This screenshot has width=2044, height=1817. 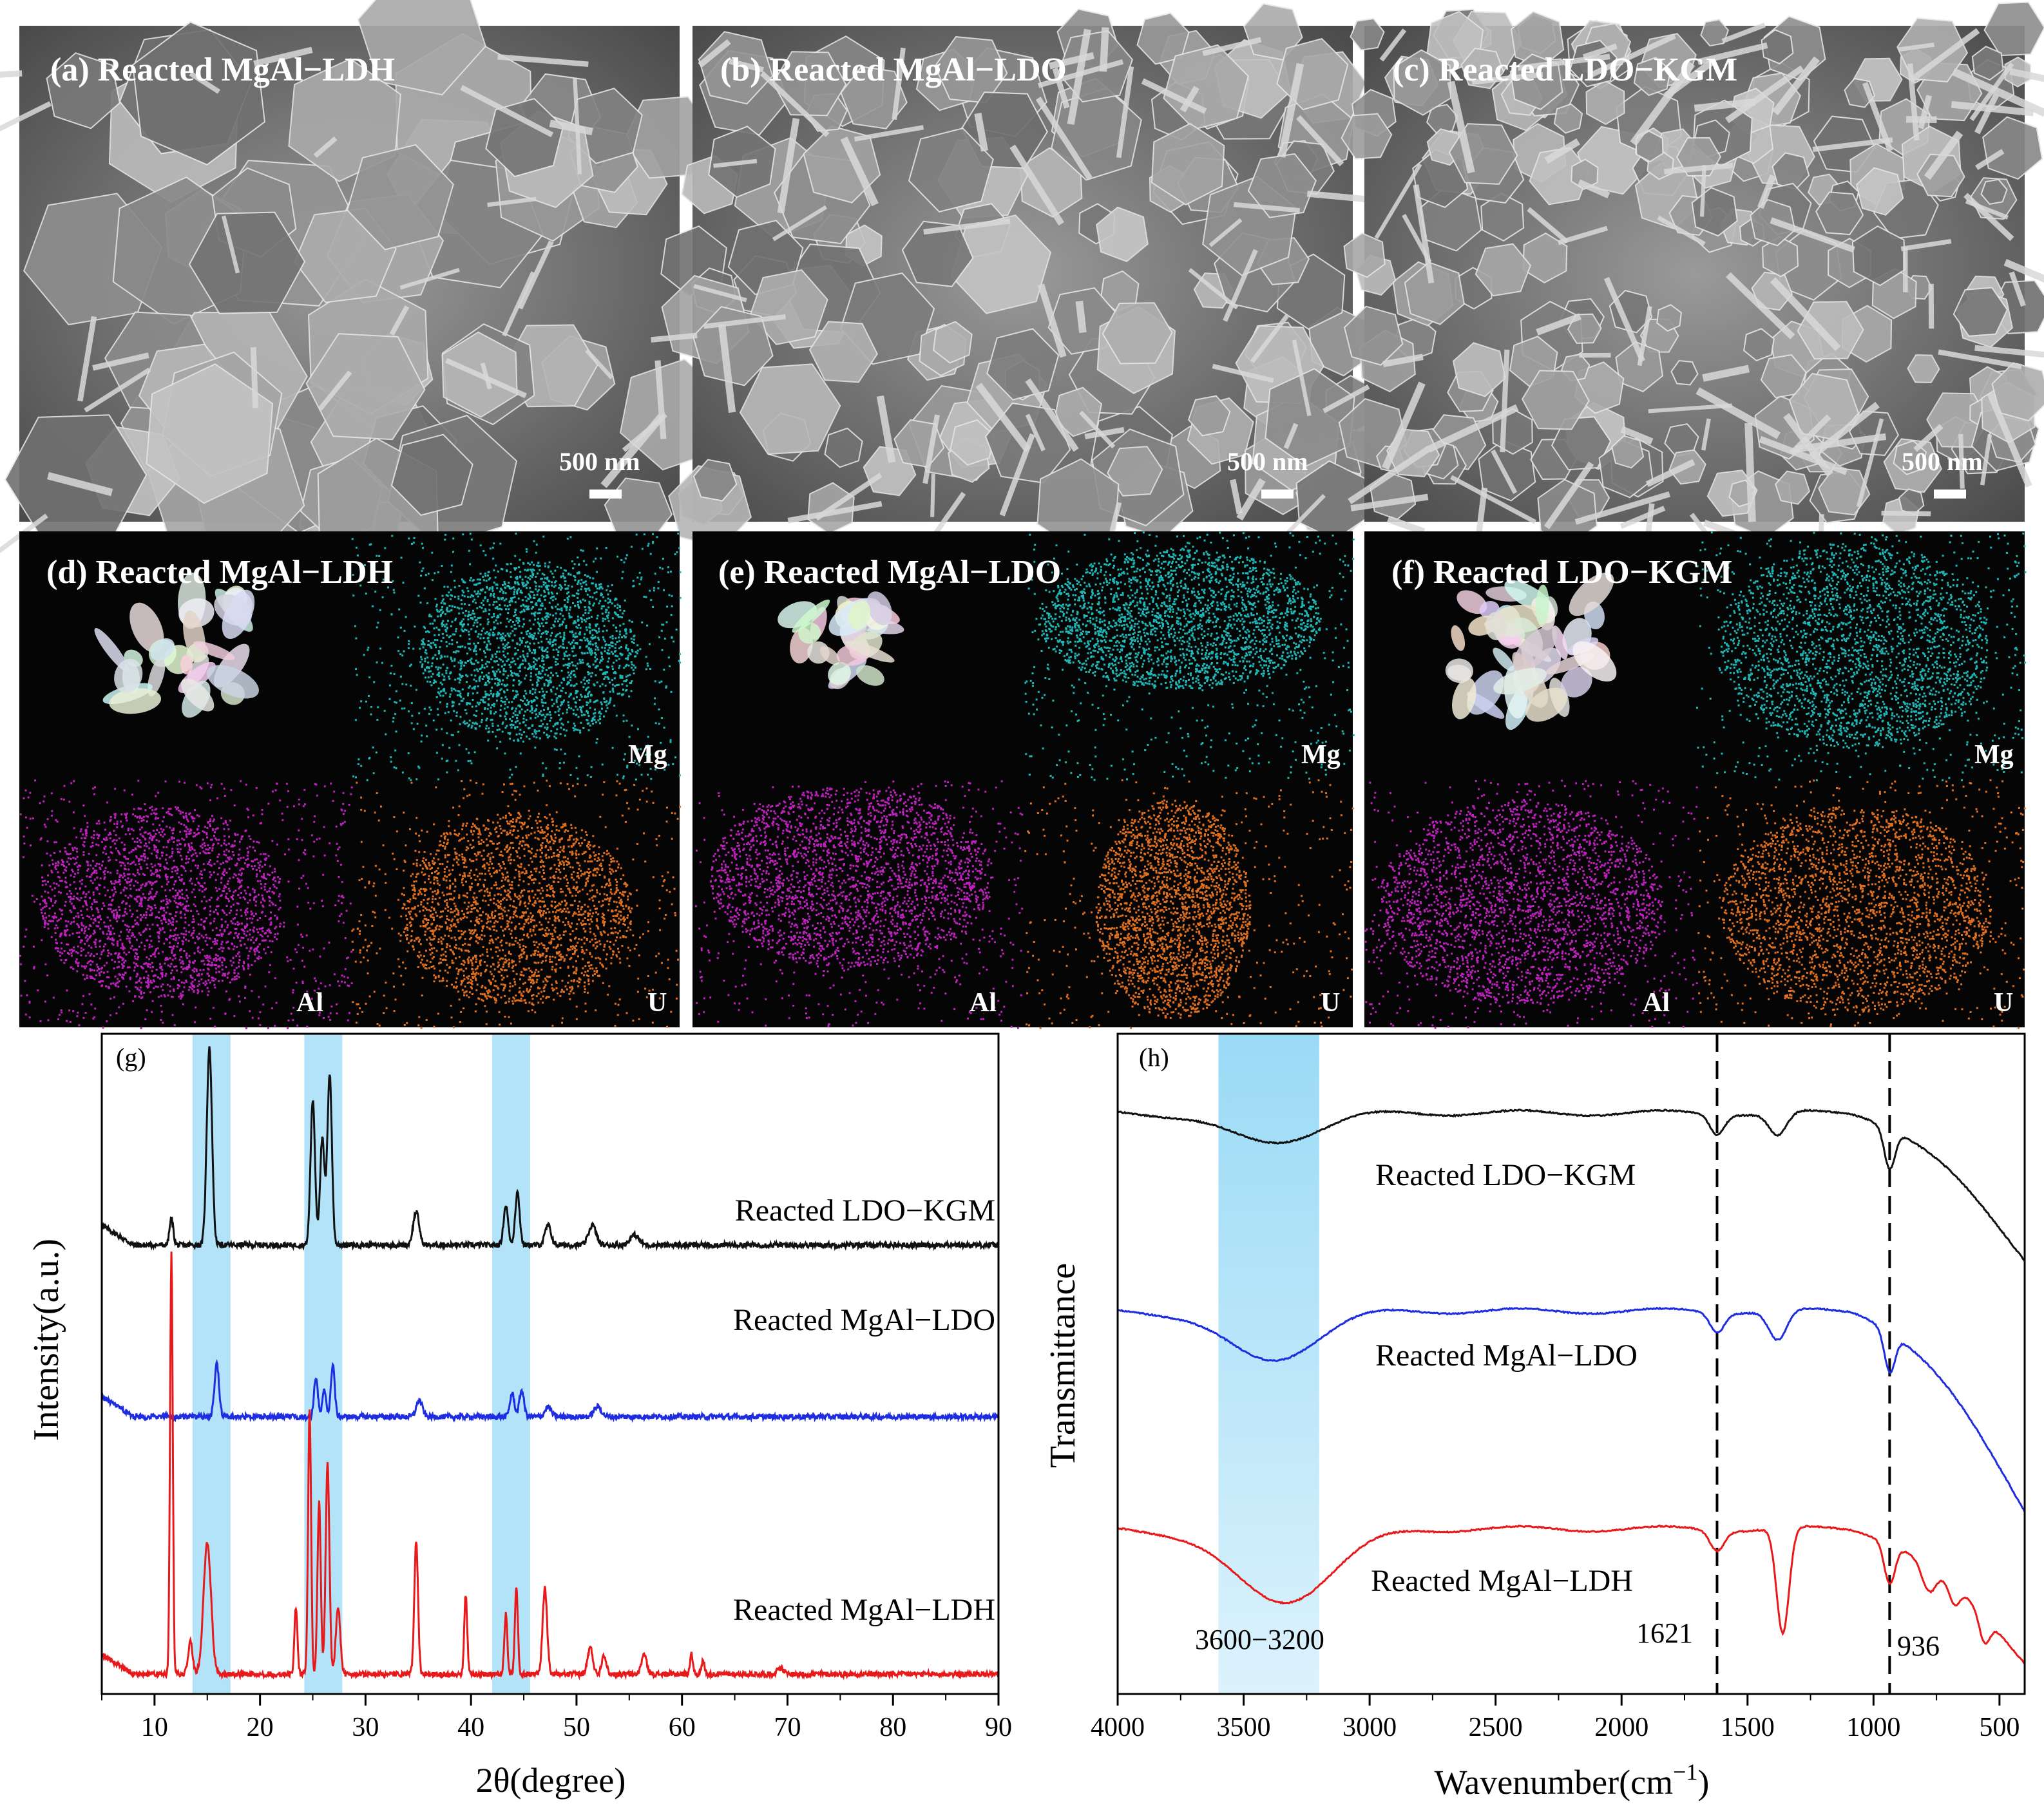 I want to click on sem-plate, so click(x=843, y=448).